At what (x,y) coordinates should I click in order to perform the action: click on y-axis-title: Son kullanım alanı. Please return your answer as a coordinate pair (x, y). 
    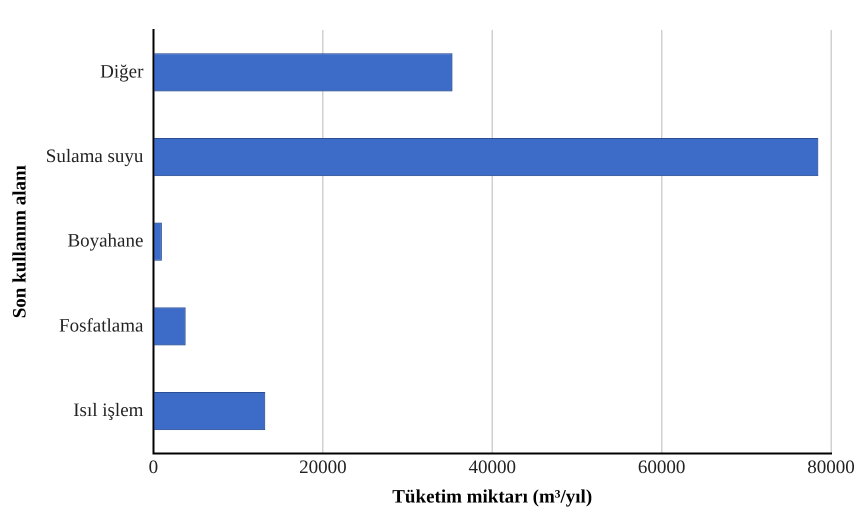
    Looking at the image, I should click on (19, 241).